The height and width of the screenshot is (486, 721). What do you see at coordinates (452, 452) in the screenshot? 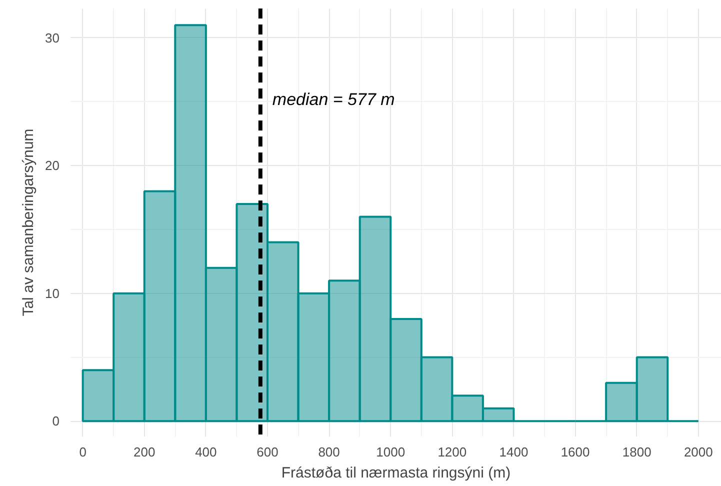
I see `x-tick-label: 1200` at bounding box center [452, 452].